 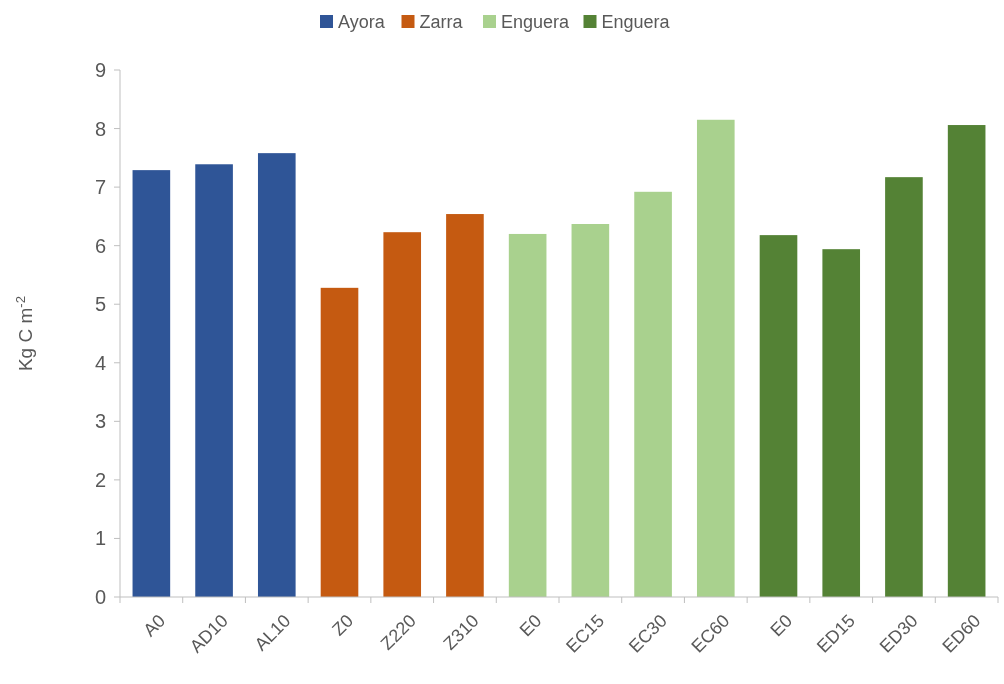 I want to click on y-tick-label: 0, so click(x=100, y=597).